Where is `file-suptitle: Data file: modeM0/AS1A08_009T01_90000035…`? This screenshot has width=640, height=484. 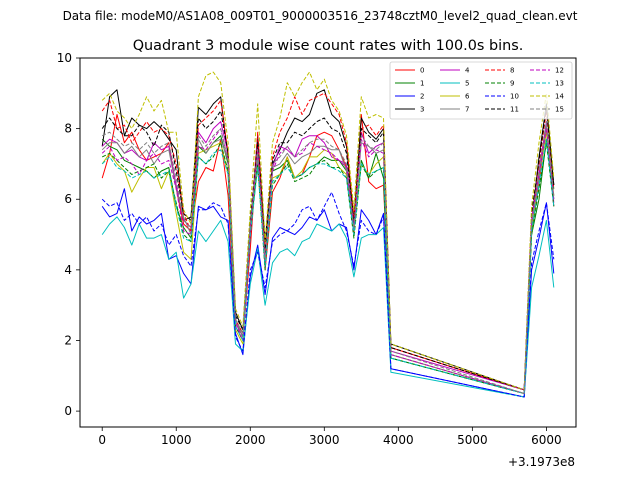 file-suptitle: Data file: modeM0/AS1A08_009T01_90000035… is located at coordinates (320, 16).